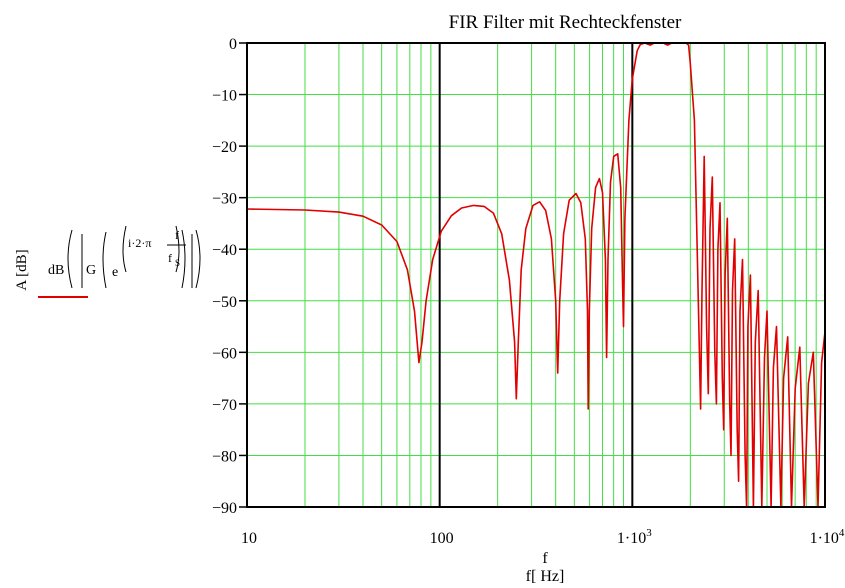 The width and height of the screenshot is (845, 588). Describe the element at coordinates (249, 538) in the screenshot. I see `x-tick-label: 10` at that location.